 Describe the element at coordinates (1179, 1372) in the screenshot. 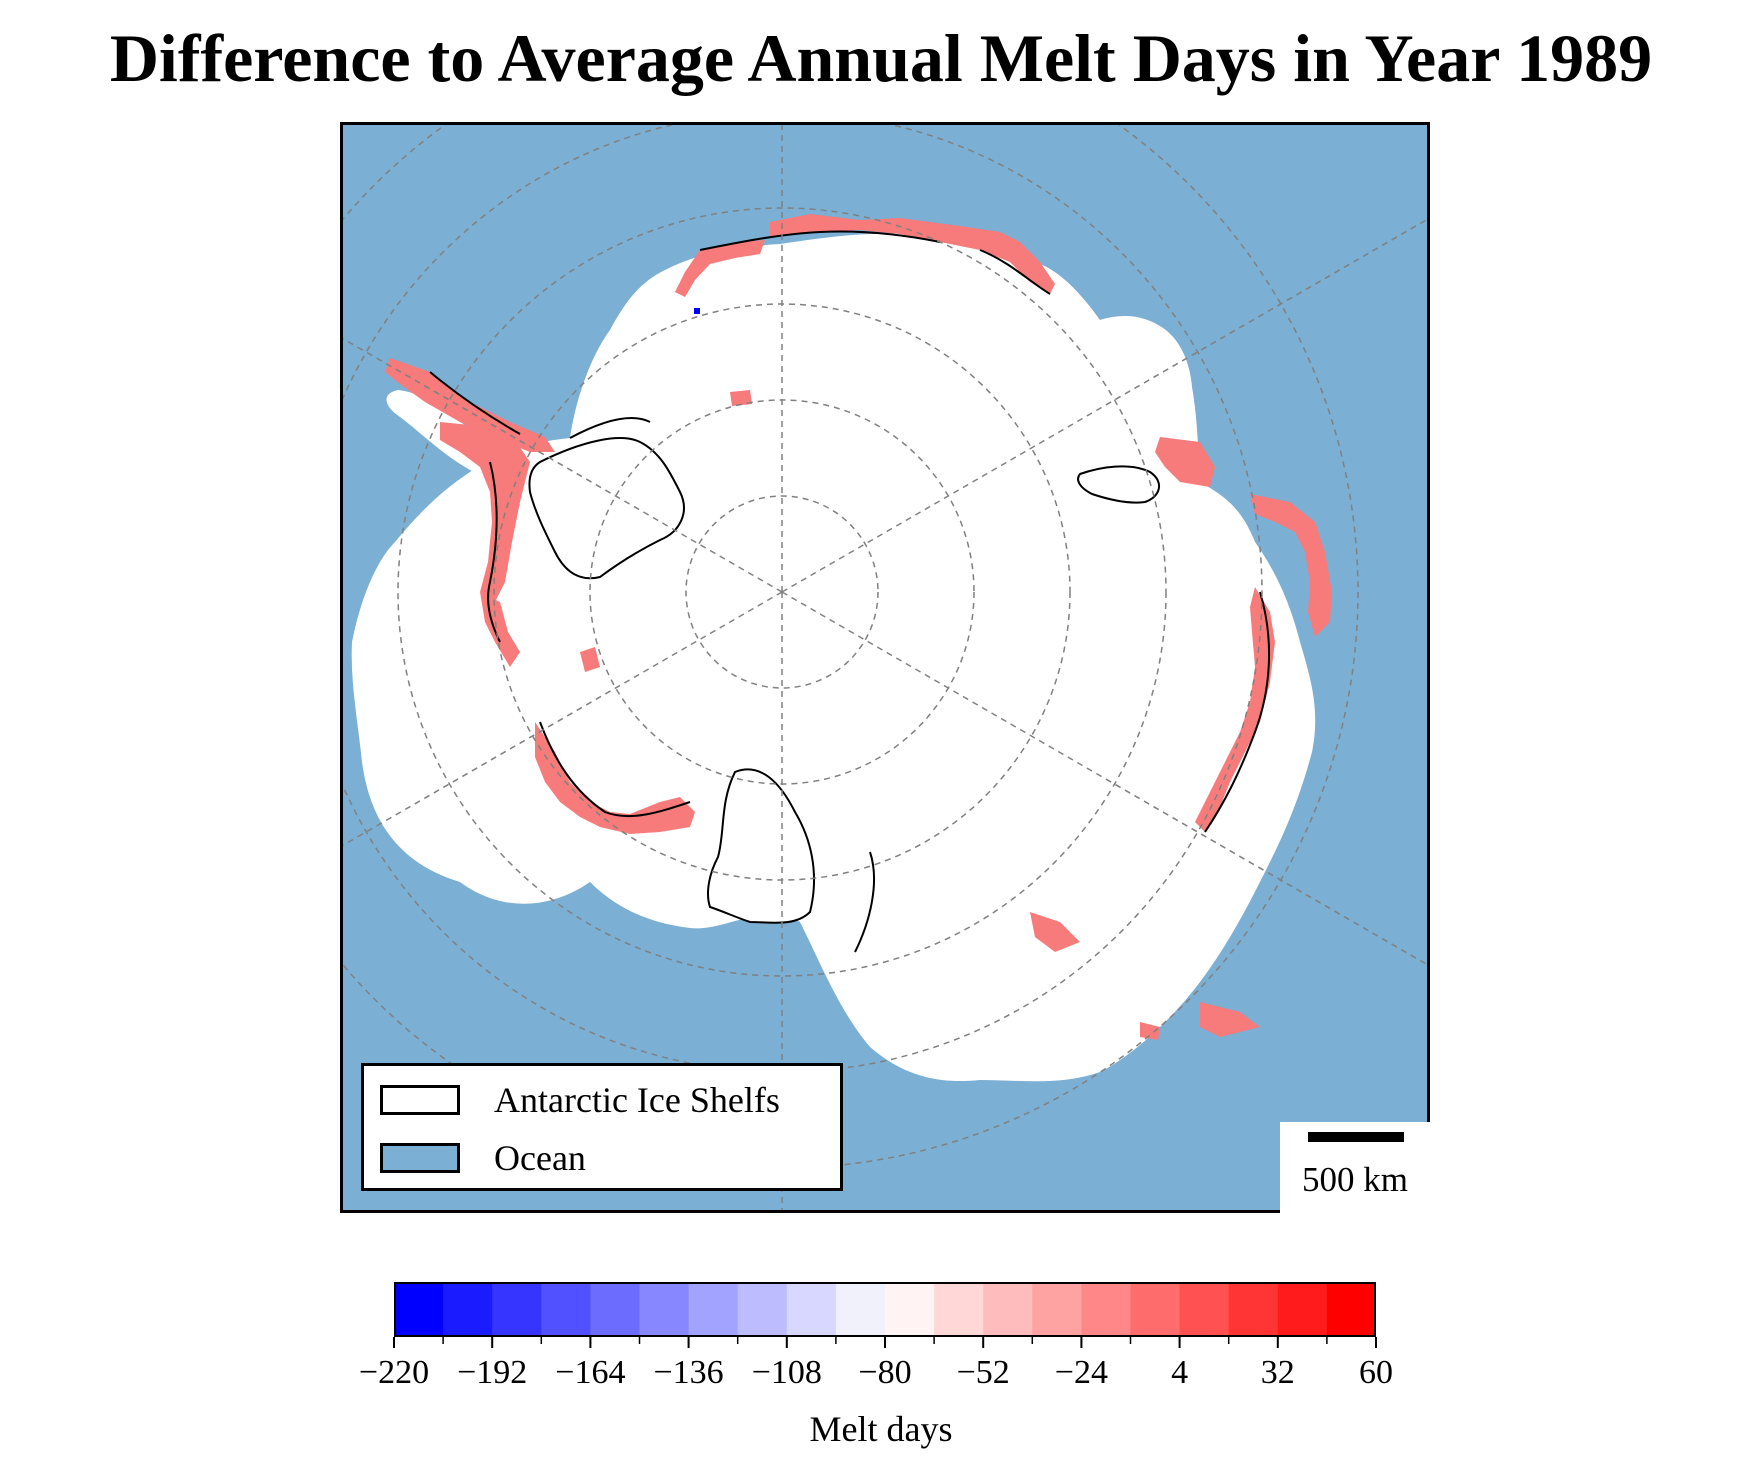

I see `colorbar-tick-label: 4` at that location.